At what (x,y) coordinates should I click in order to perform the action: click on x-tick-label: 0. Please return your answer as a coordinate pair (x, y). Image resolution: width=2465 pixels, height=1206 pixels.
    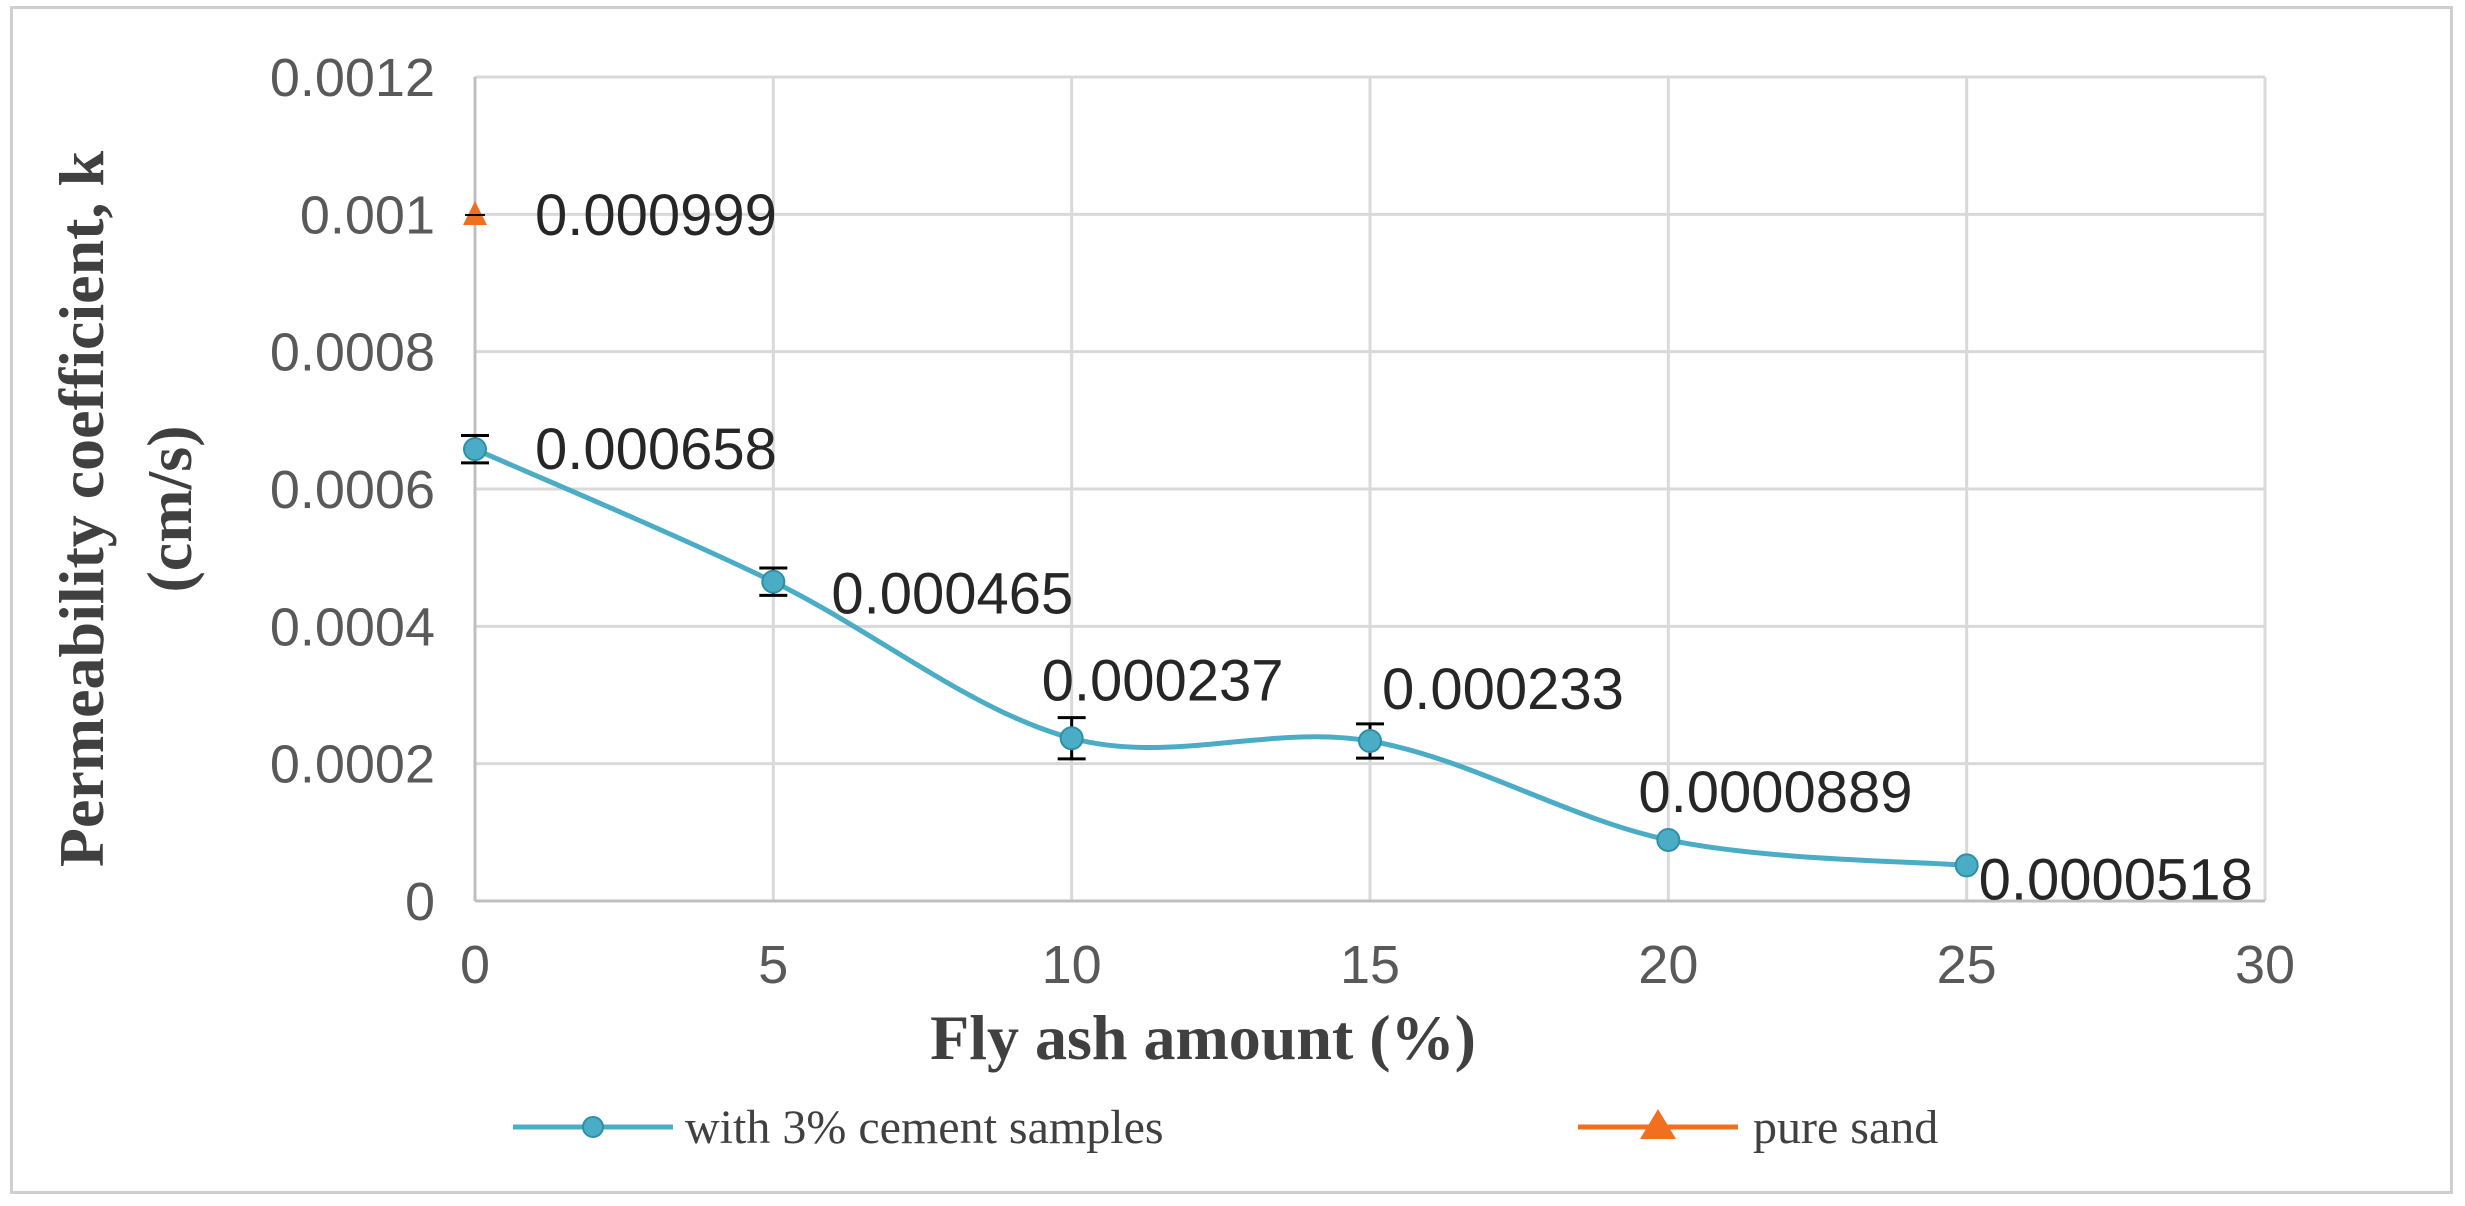
    Looking at the image, I should click on (475, 965).